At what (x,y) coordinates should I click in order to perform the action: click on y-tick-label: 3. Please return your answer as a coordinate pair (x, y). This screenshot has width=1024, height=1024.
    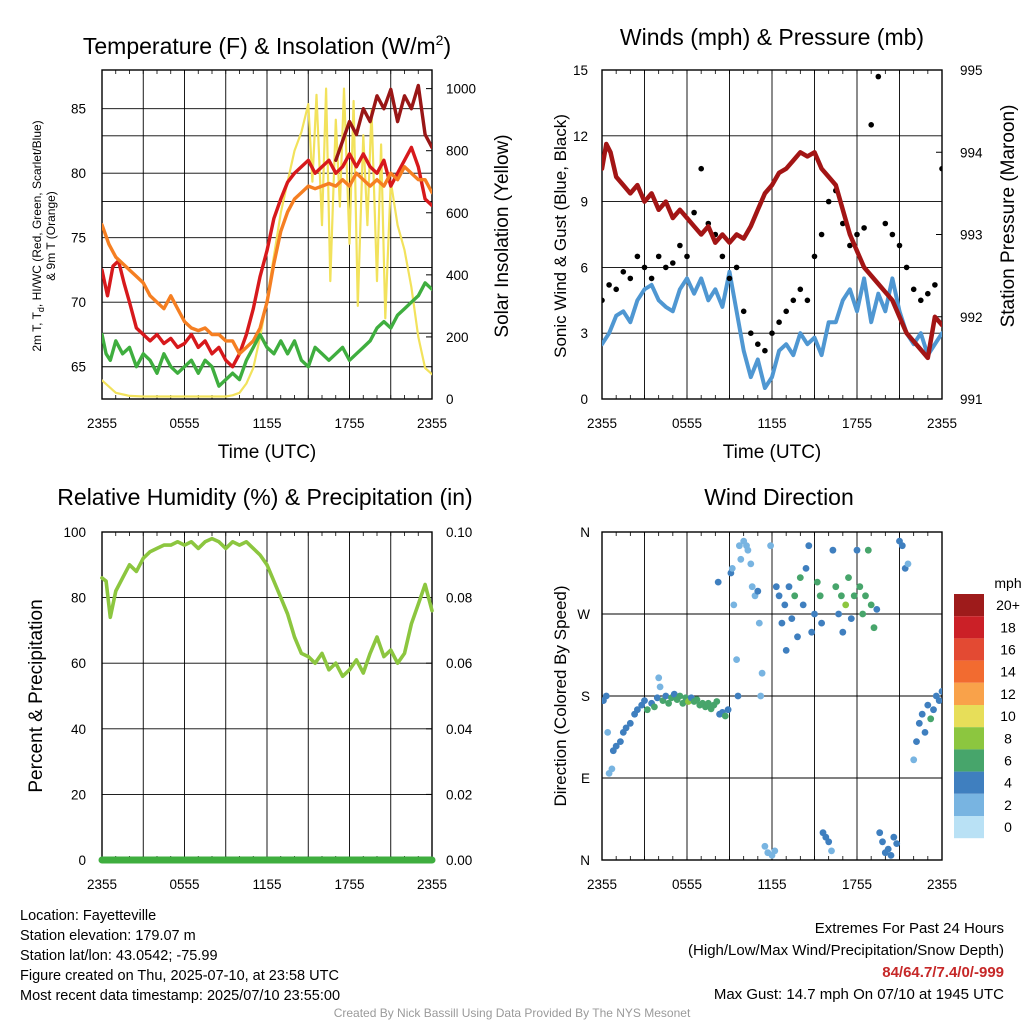
    Looking at the image, I should click on (584, 333).